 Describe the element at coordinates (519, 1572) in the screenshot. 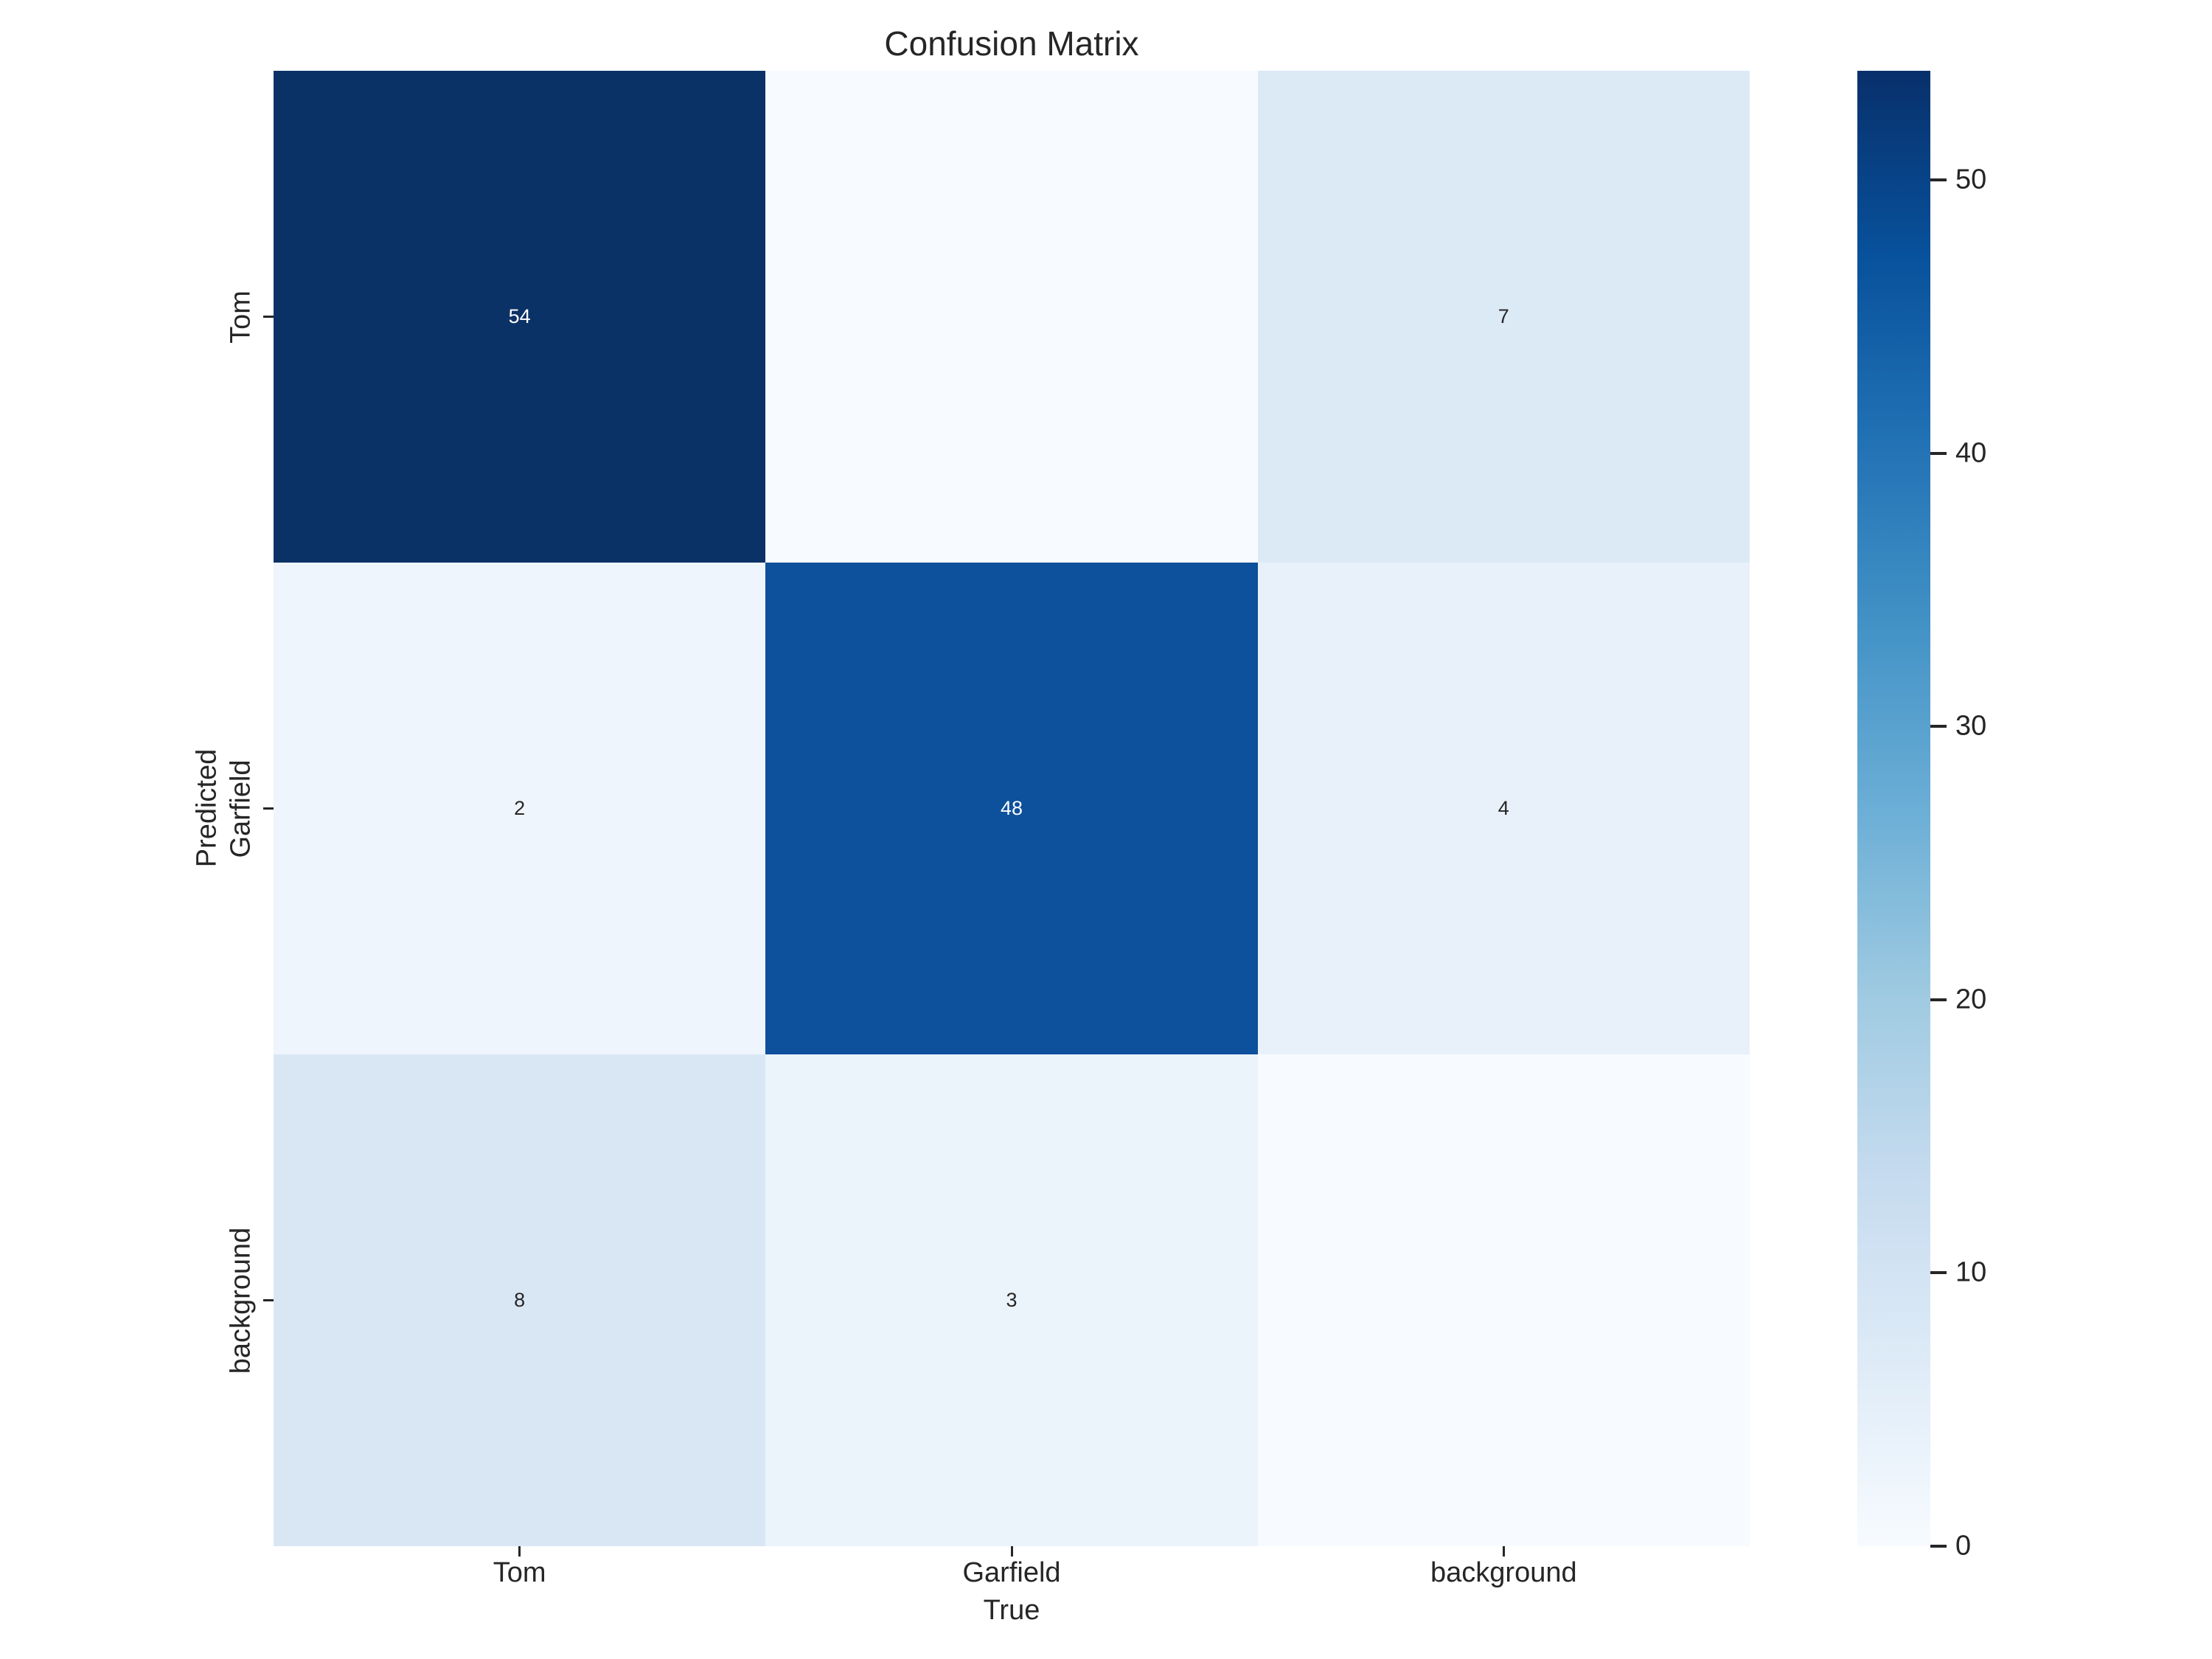

I see `x-tick-label-Tom: Tom` at that location.